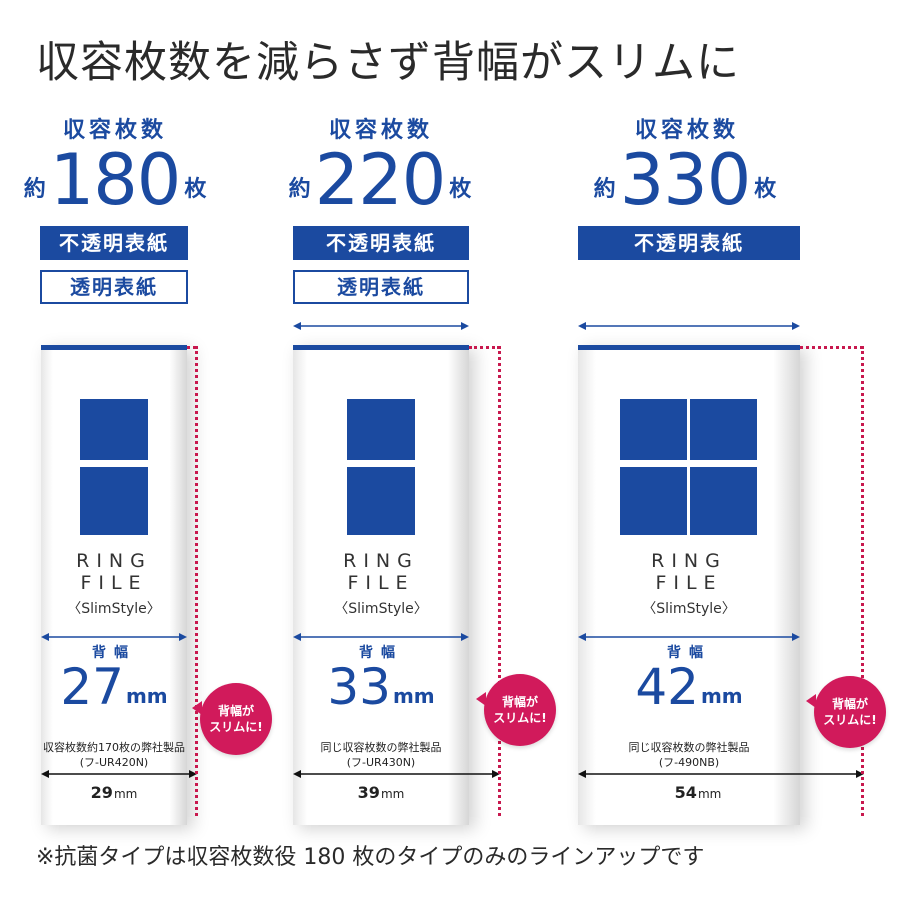 The height and width of the screenshot is (900, 900). What do you see at coordinates (388, 63) in the screenshot?
I see `headline: 収容枚数を減らさず背幅がスリムに` at bounding box center [388, 63].